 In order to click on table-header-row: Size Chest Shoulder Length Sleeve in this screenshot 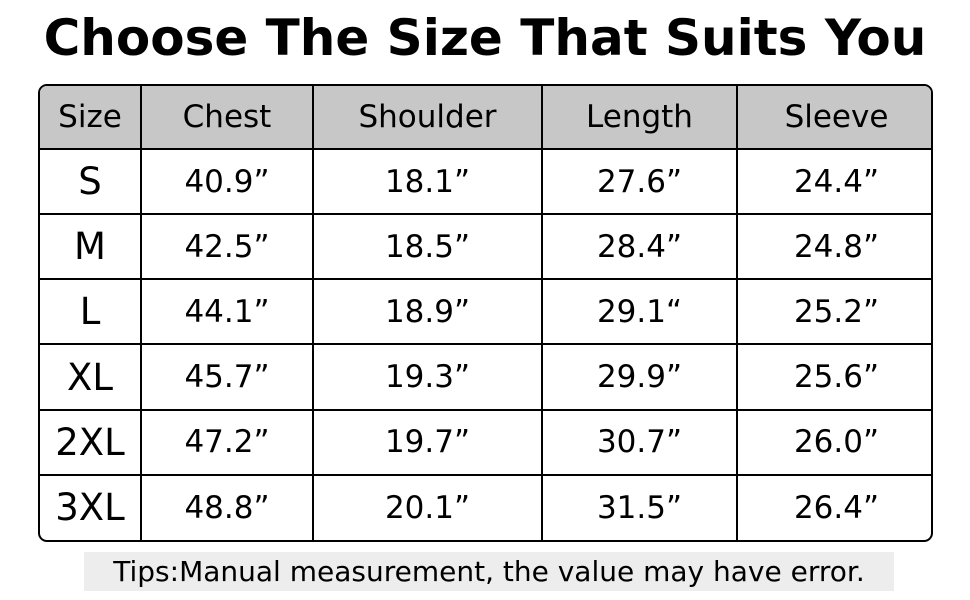, I will do `click(485, 118)`.